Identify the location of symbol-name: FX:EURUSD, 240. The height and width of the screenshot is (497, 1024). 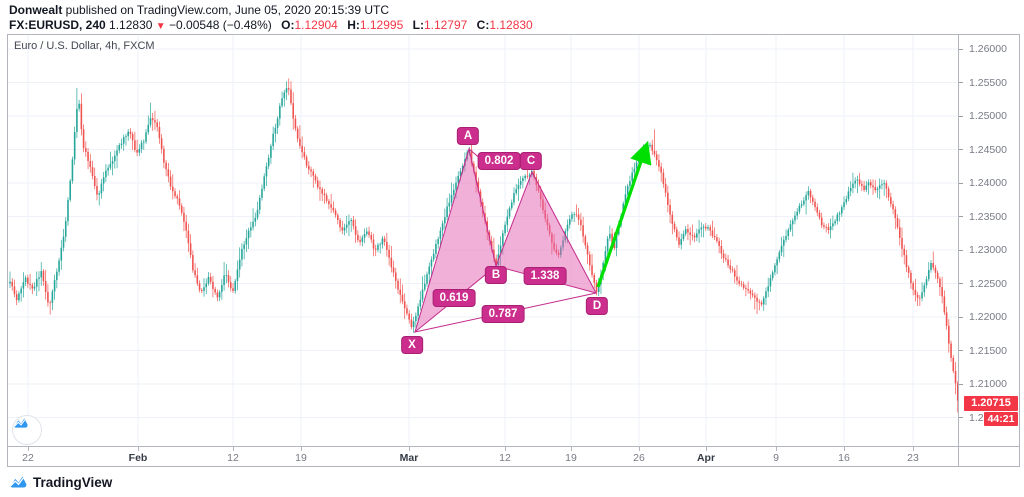
(57, 25).